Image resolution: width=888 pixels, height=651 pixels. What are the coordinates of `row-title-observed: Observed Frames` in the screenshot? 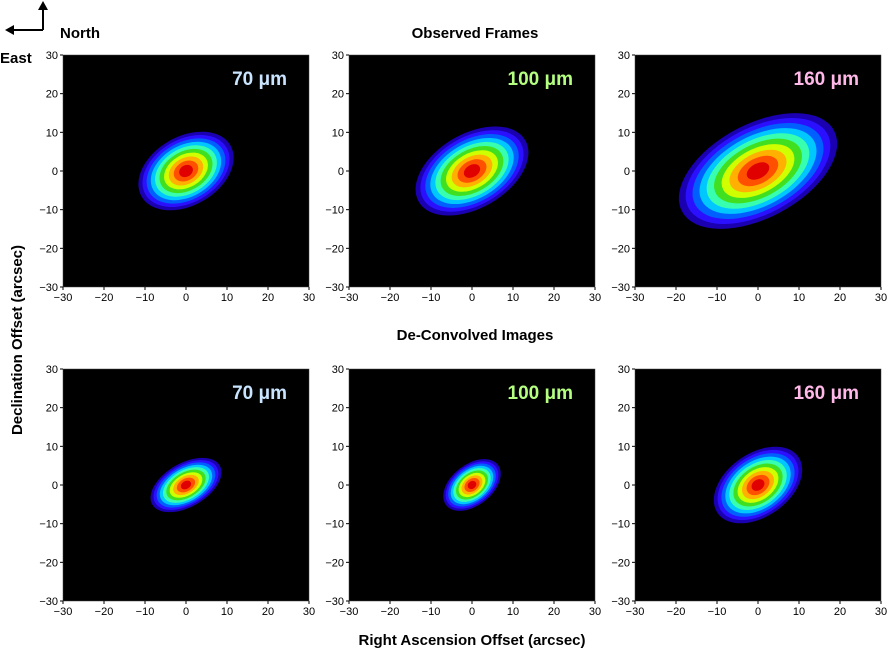 It's located at (475, 33).